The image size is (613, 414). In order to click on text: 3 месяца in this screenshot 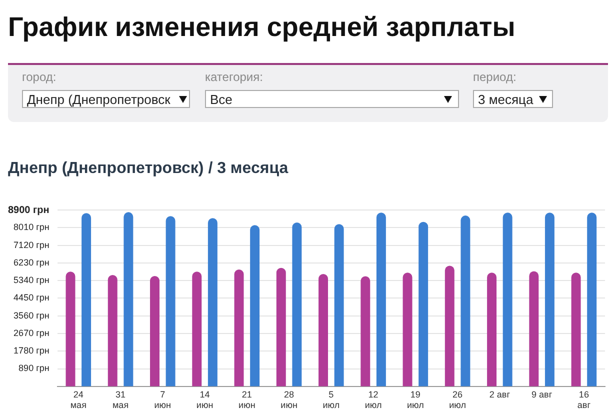, I will do `click(513, 99)`.